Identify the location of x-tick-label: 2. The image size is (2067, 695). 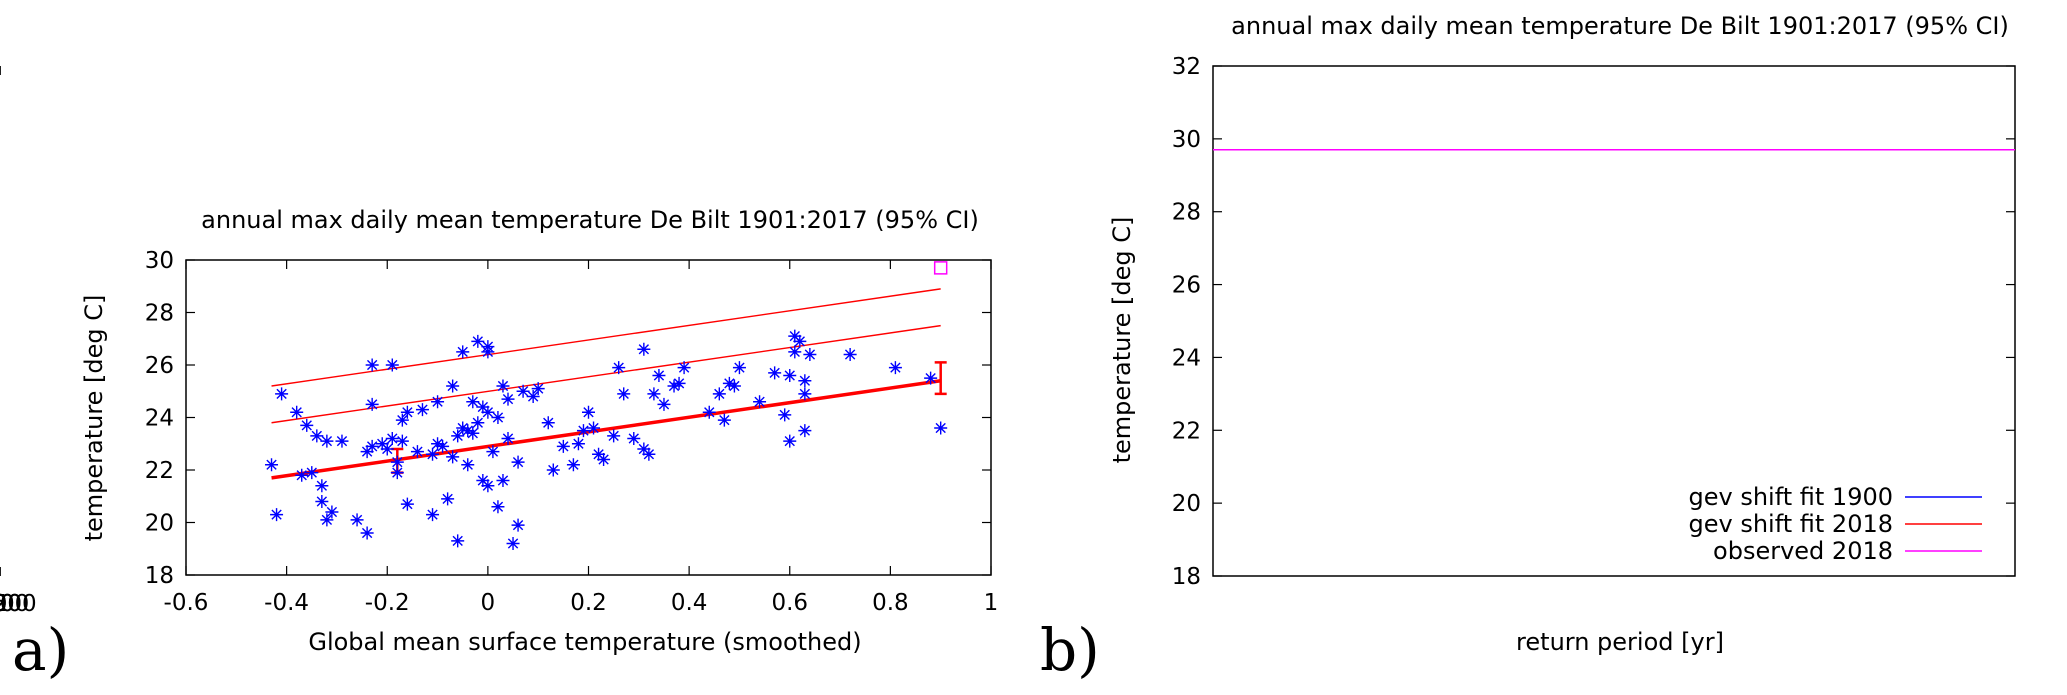
(3, 604).